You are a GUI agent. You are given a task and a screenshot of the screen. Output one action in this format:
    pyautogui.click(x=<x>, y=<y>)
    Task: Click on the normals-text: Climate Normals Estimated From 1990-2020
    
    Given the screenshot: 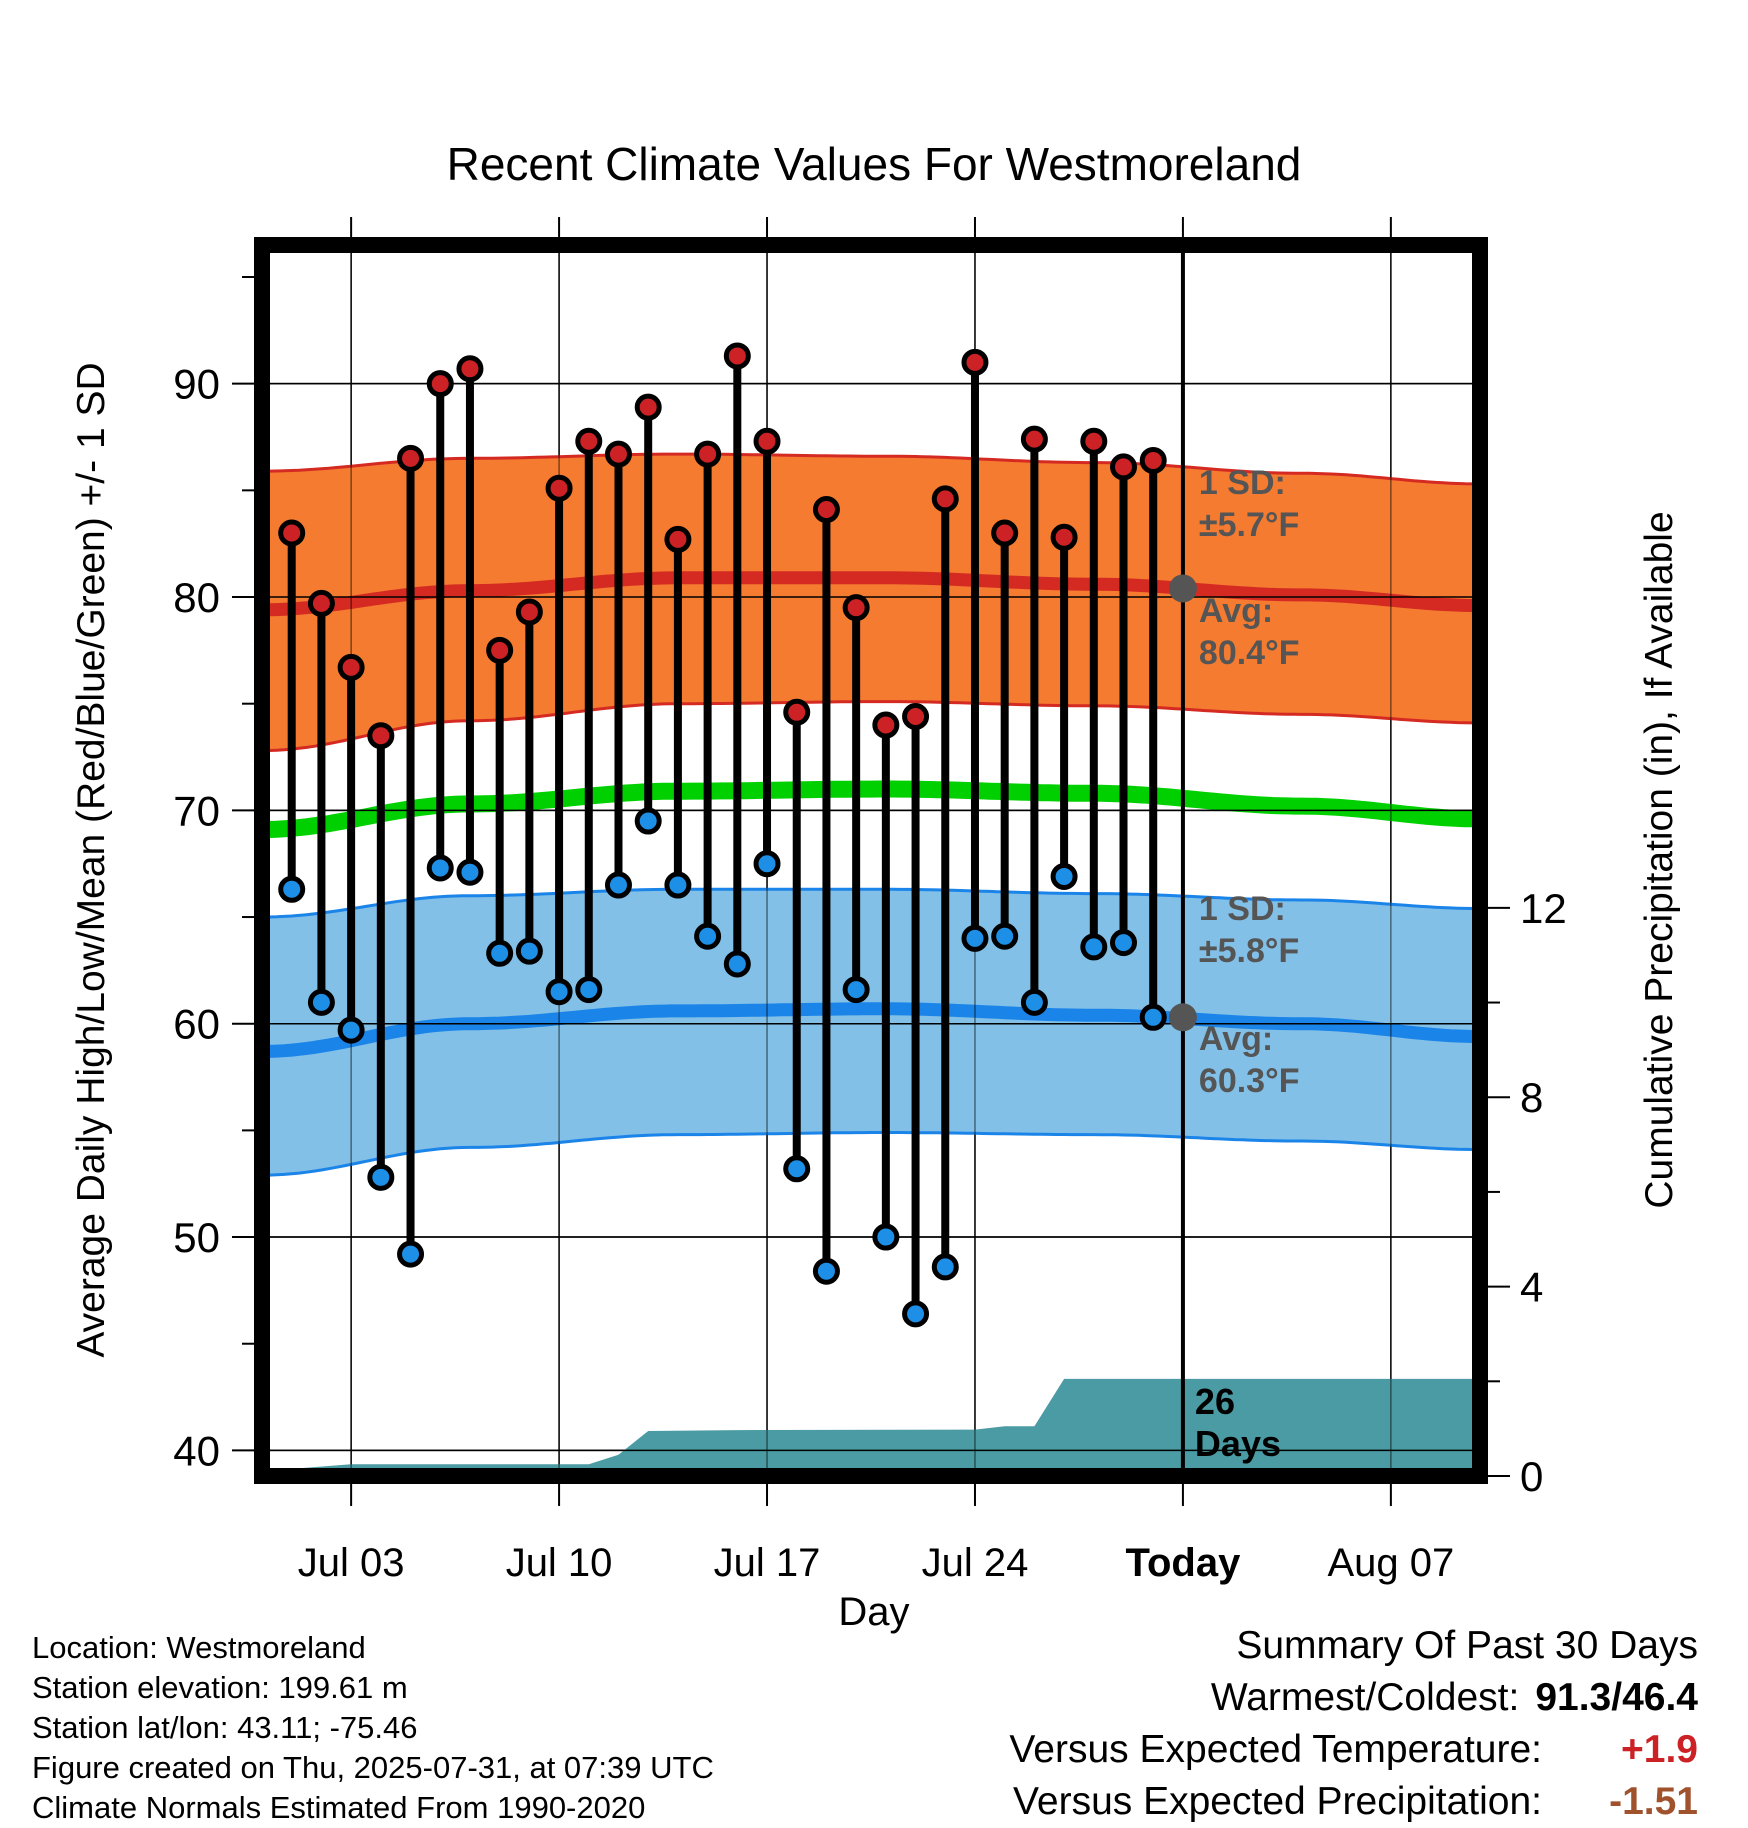 What is the action you would take?
    pyautogui.click(x=339, y=1807)
    